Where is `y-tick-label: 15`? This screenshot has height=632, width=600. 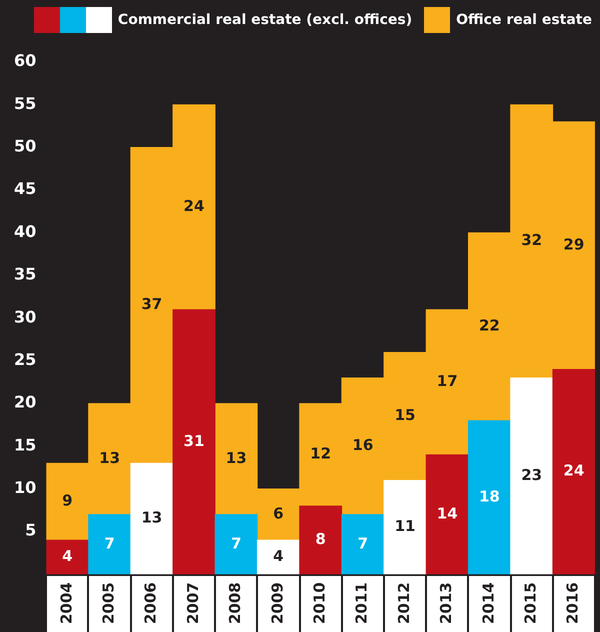 y-tick-label: 15 is located at coordinates (25, 444).